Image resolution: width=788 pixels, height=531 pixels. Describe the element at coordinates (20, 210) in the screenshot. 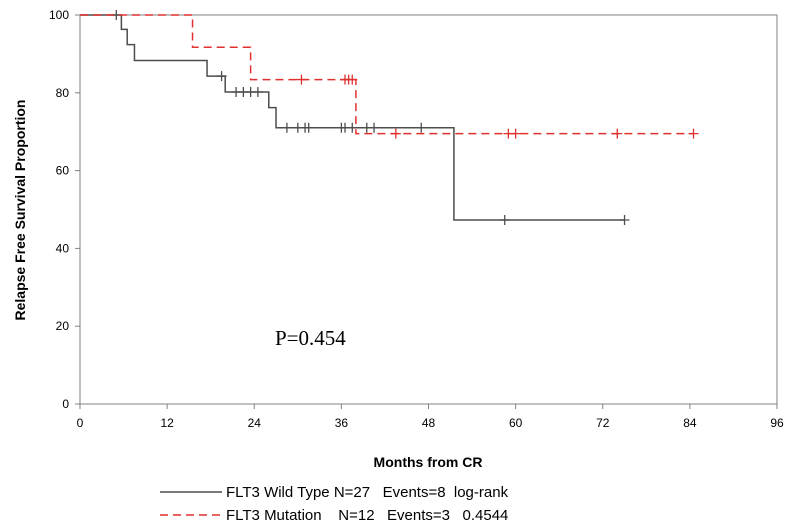

I see `y-axis-title: Relapse Free Survival Proportion` at that location.